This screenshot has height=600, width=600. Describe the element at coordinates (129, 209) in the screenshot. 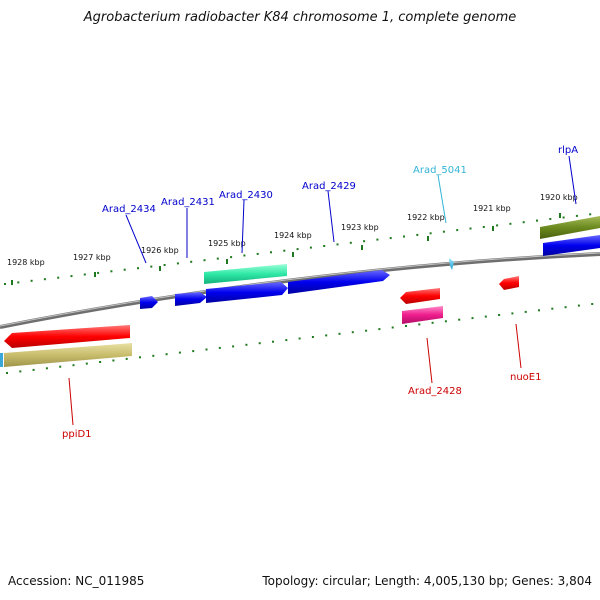

I see `gene-label-arad-2434: Arad_2434` at that location.